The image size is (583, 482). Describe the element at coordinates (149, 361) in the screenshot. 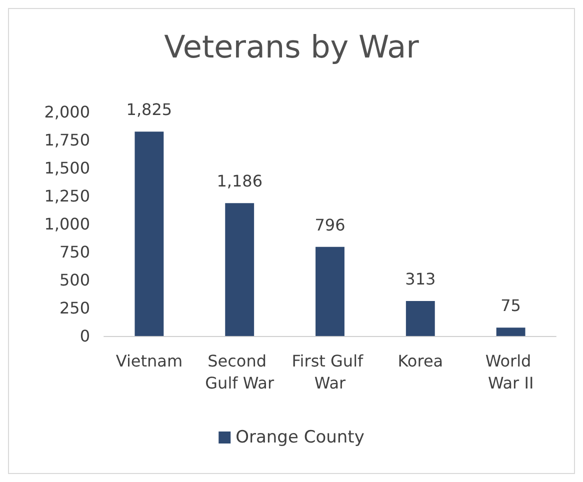

I see `x-tick-label: Vietnam` at that location.